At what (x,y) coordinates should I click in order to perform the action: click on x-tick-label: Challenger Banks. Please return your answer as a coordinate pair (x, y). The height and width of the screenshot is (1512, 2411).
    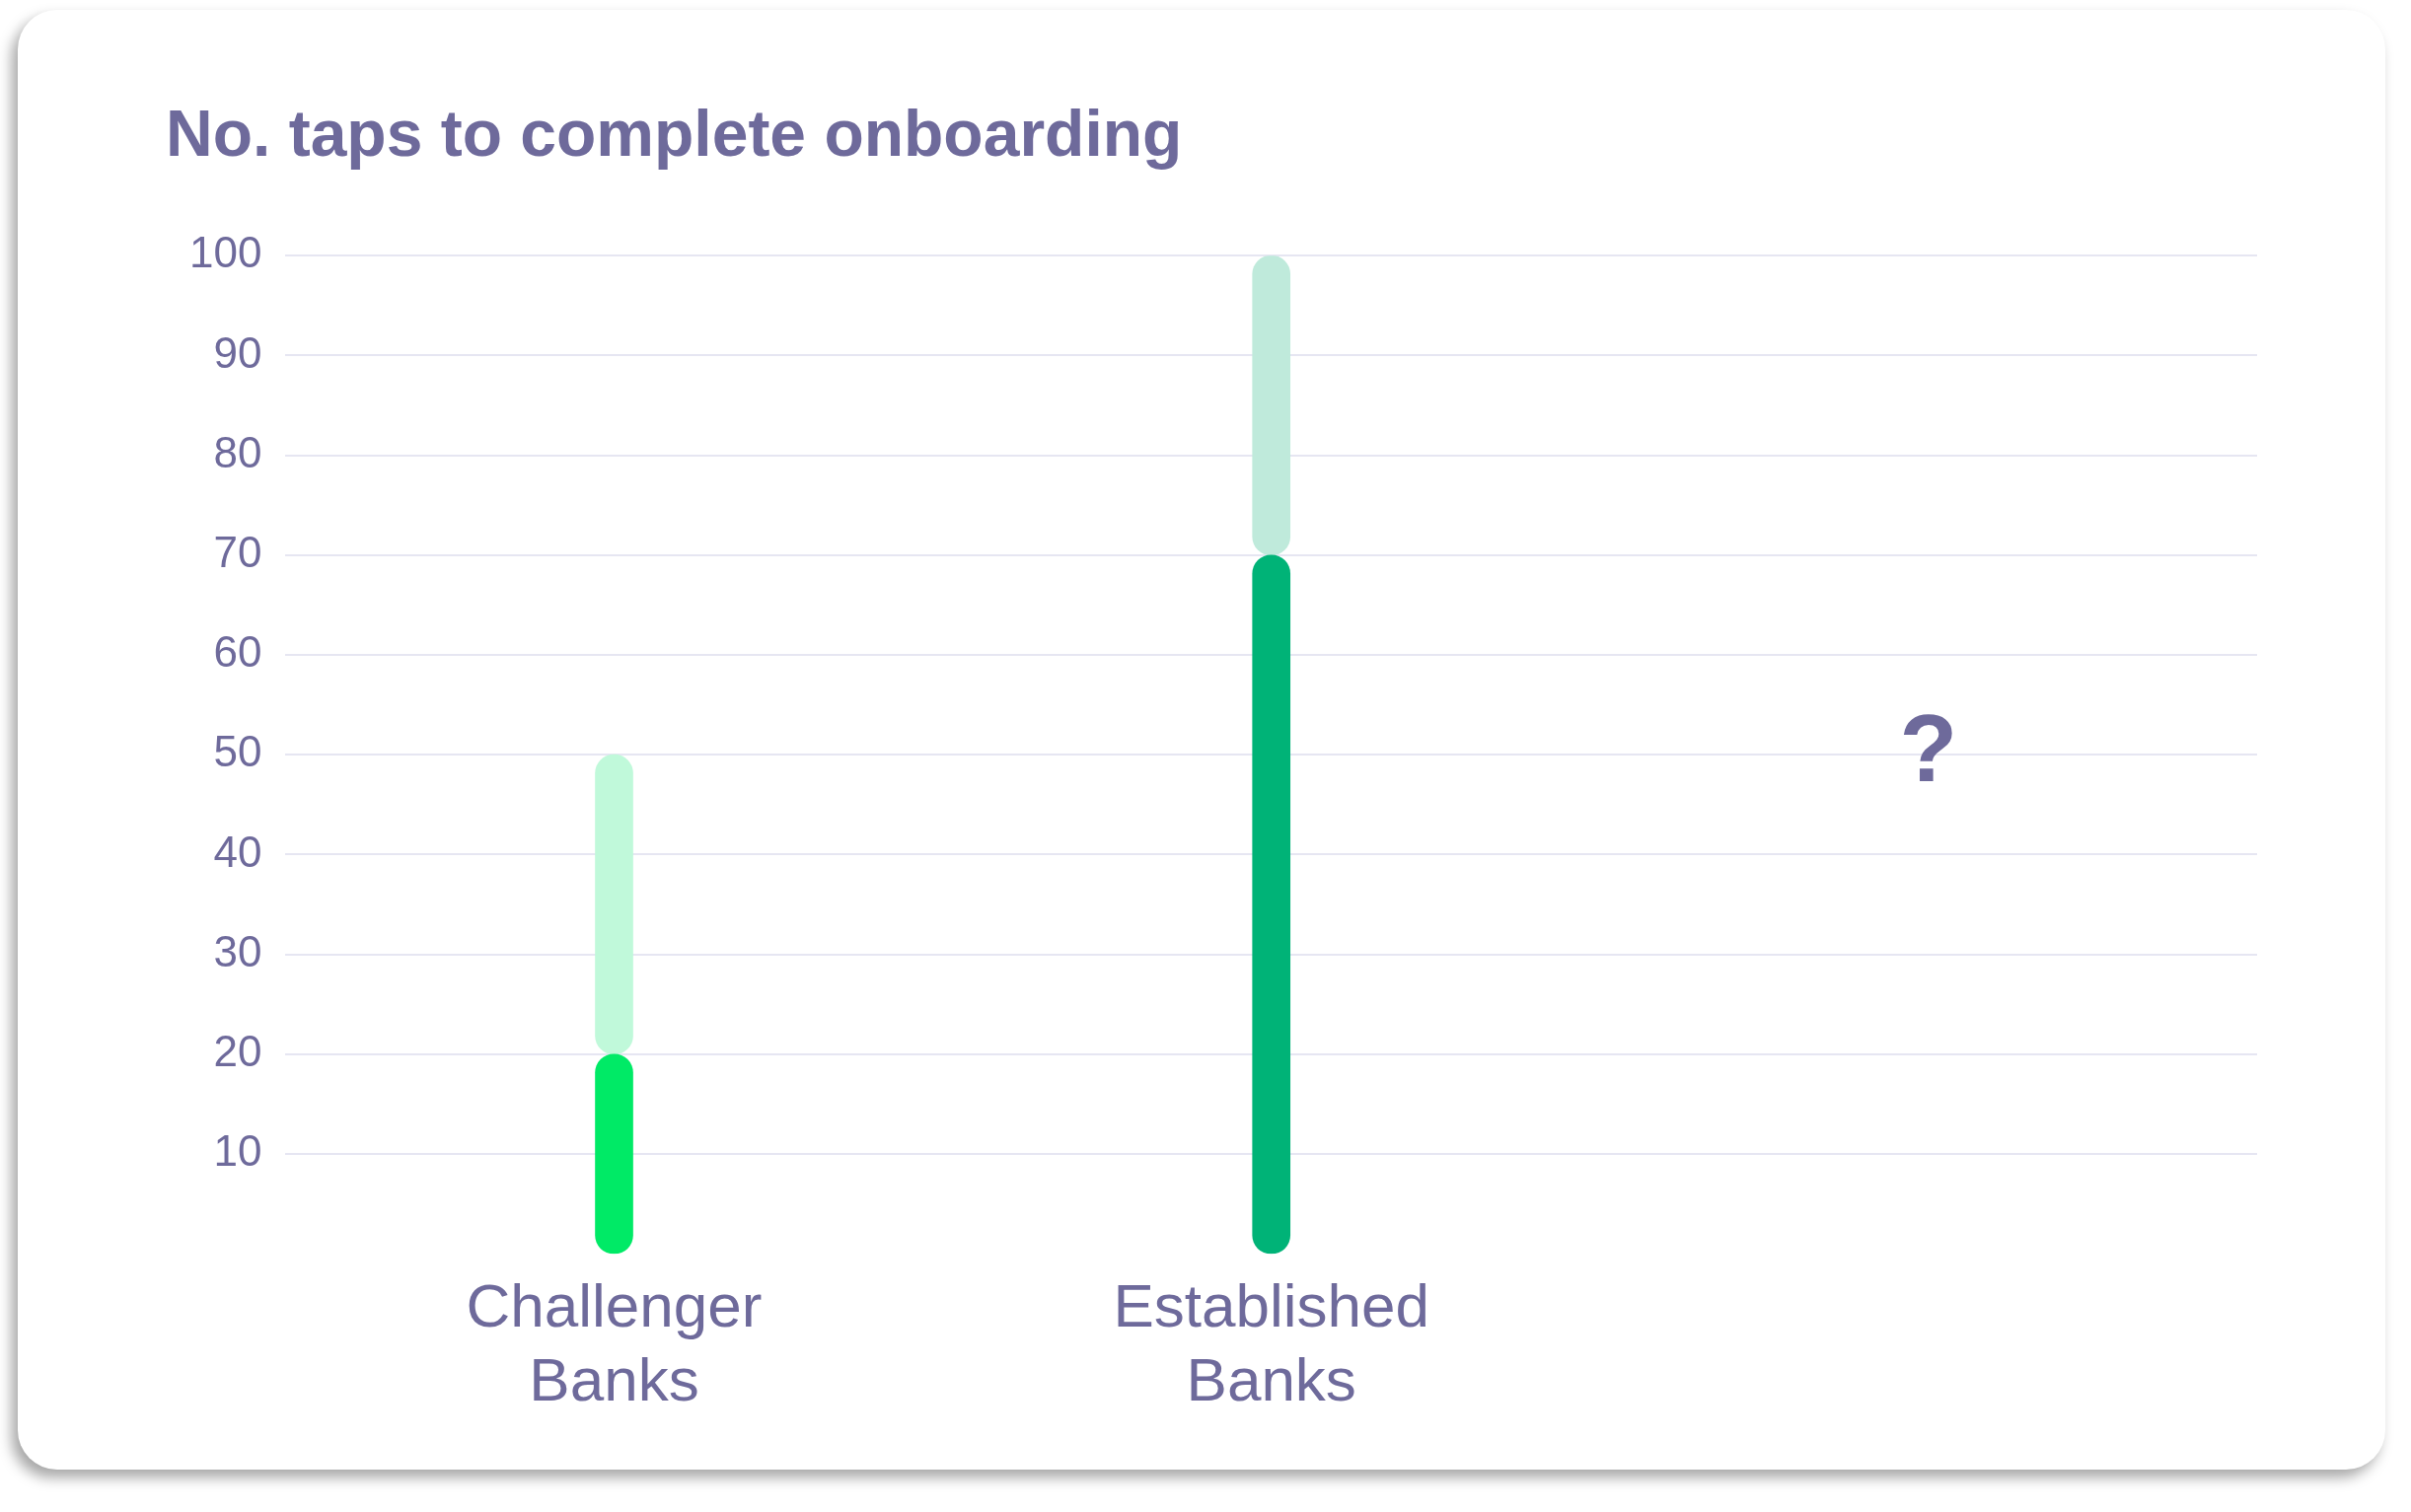
    Looking at the image, I should click on (614, 1342).